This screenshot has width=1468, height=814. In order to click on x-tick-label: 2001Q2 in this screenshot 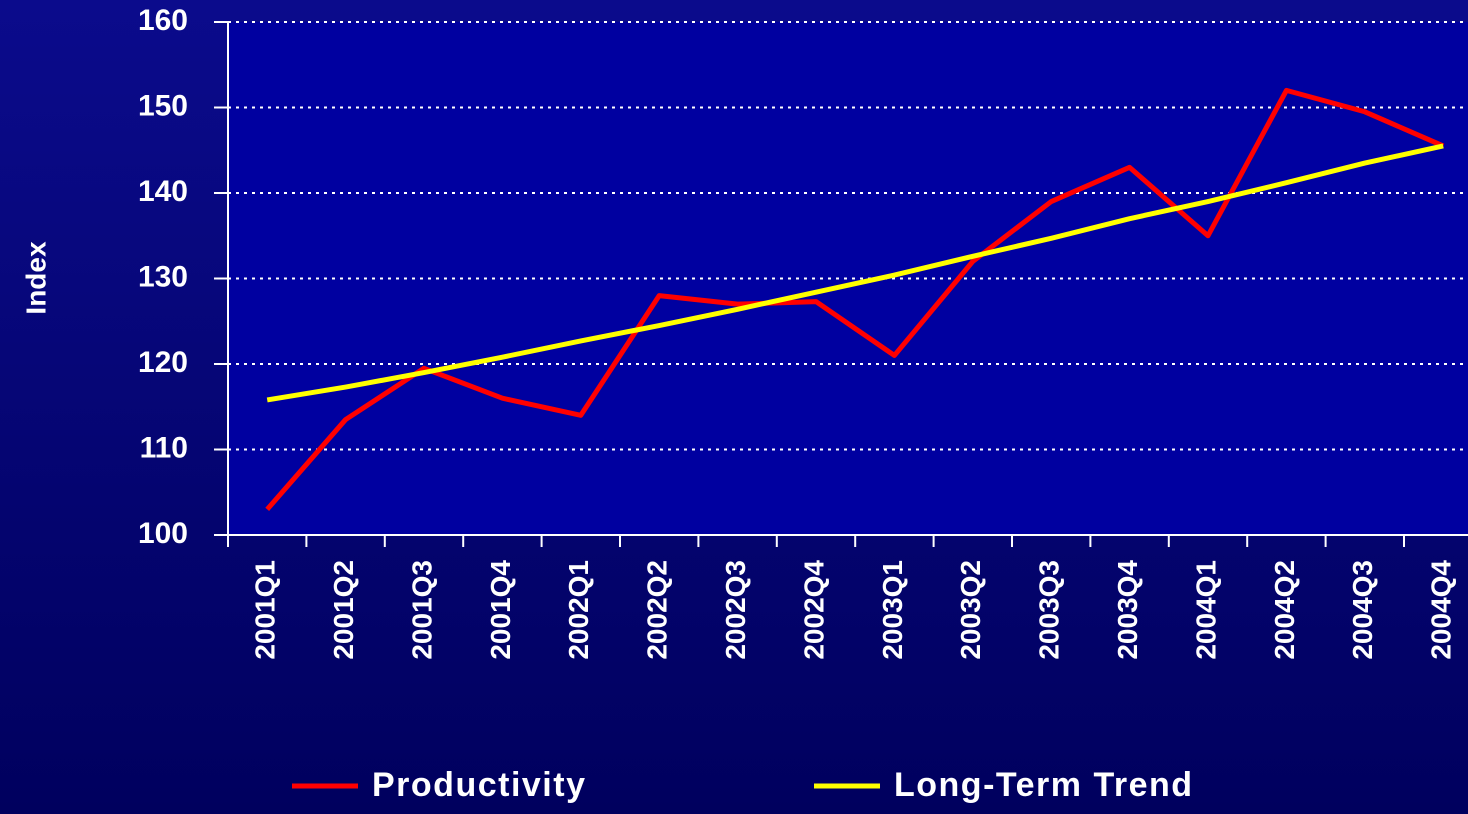, I will do `click(343, 610)`.